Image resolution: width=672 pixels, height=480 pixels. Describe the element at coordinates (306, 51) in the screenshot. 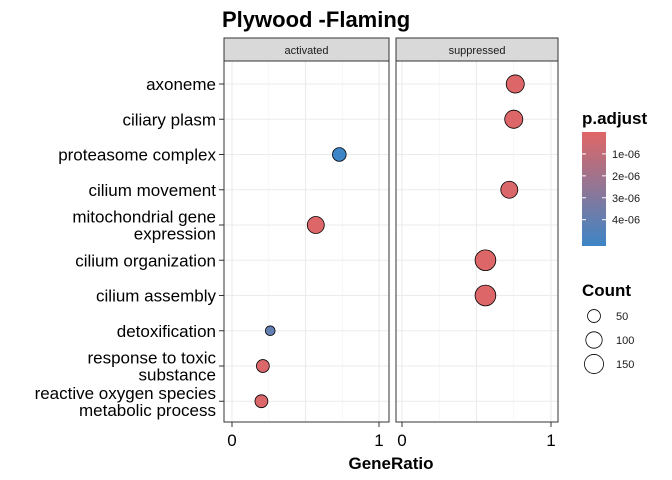

I see `strip-label-activated: activated` at that location.